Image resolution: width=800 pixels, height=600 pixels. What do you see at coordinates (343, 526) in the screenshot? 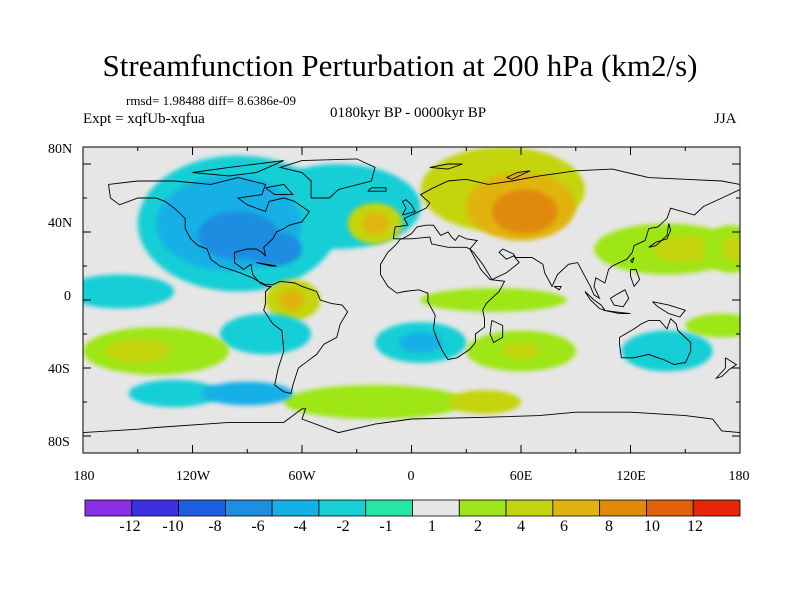
I see `colorbar-label: -2` at bounding box center [343, 526].